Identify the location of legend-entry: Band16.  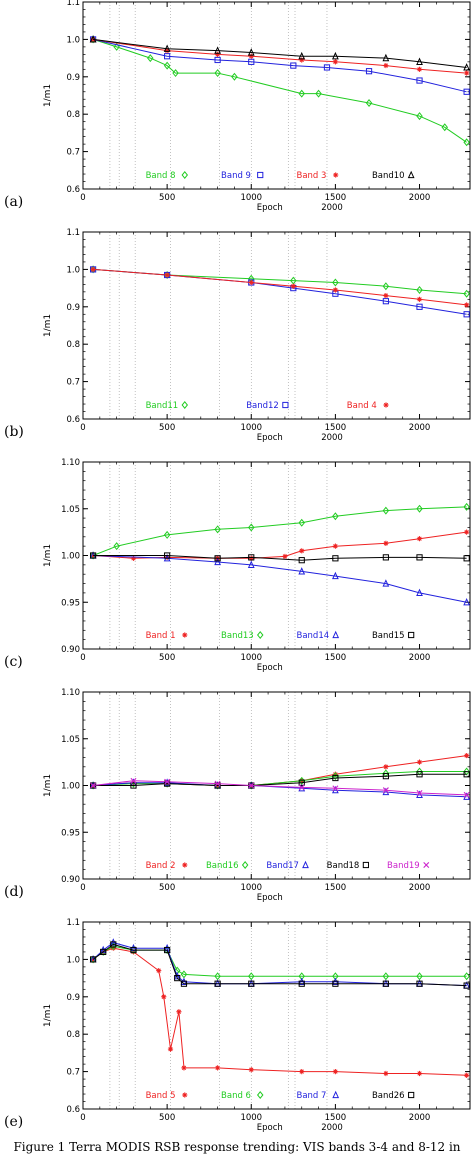
(222, 866).